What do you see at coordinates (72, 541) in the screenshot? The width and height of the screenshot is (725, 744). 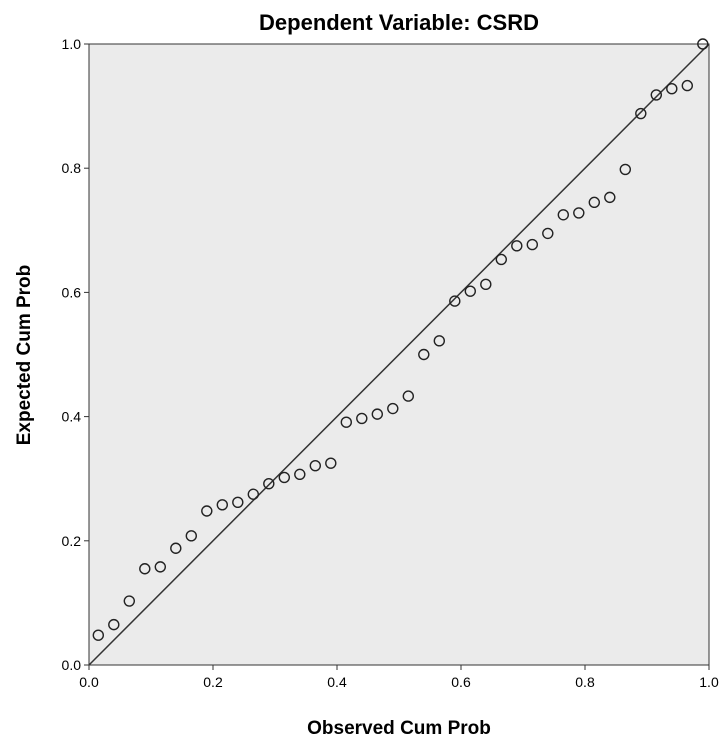 I see `y-tick-label: 0.2` at bounding box center [72, 541].